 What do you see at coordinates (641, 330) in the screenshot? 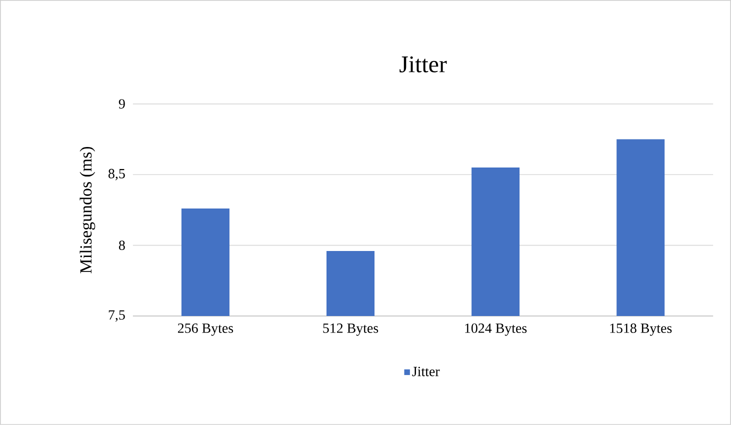
I see `x-tick-label: 1518 Bytes` at bounding box center [641, 330].